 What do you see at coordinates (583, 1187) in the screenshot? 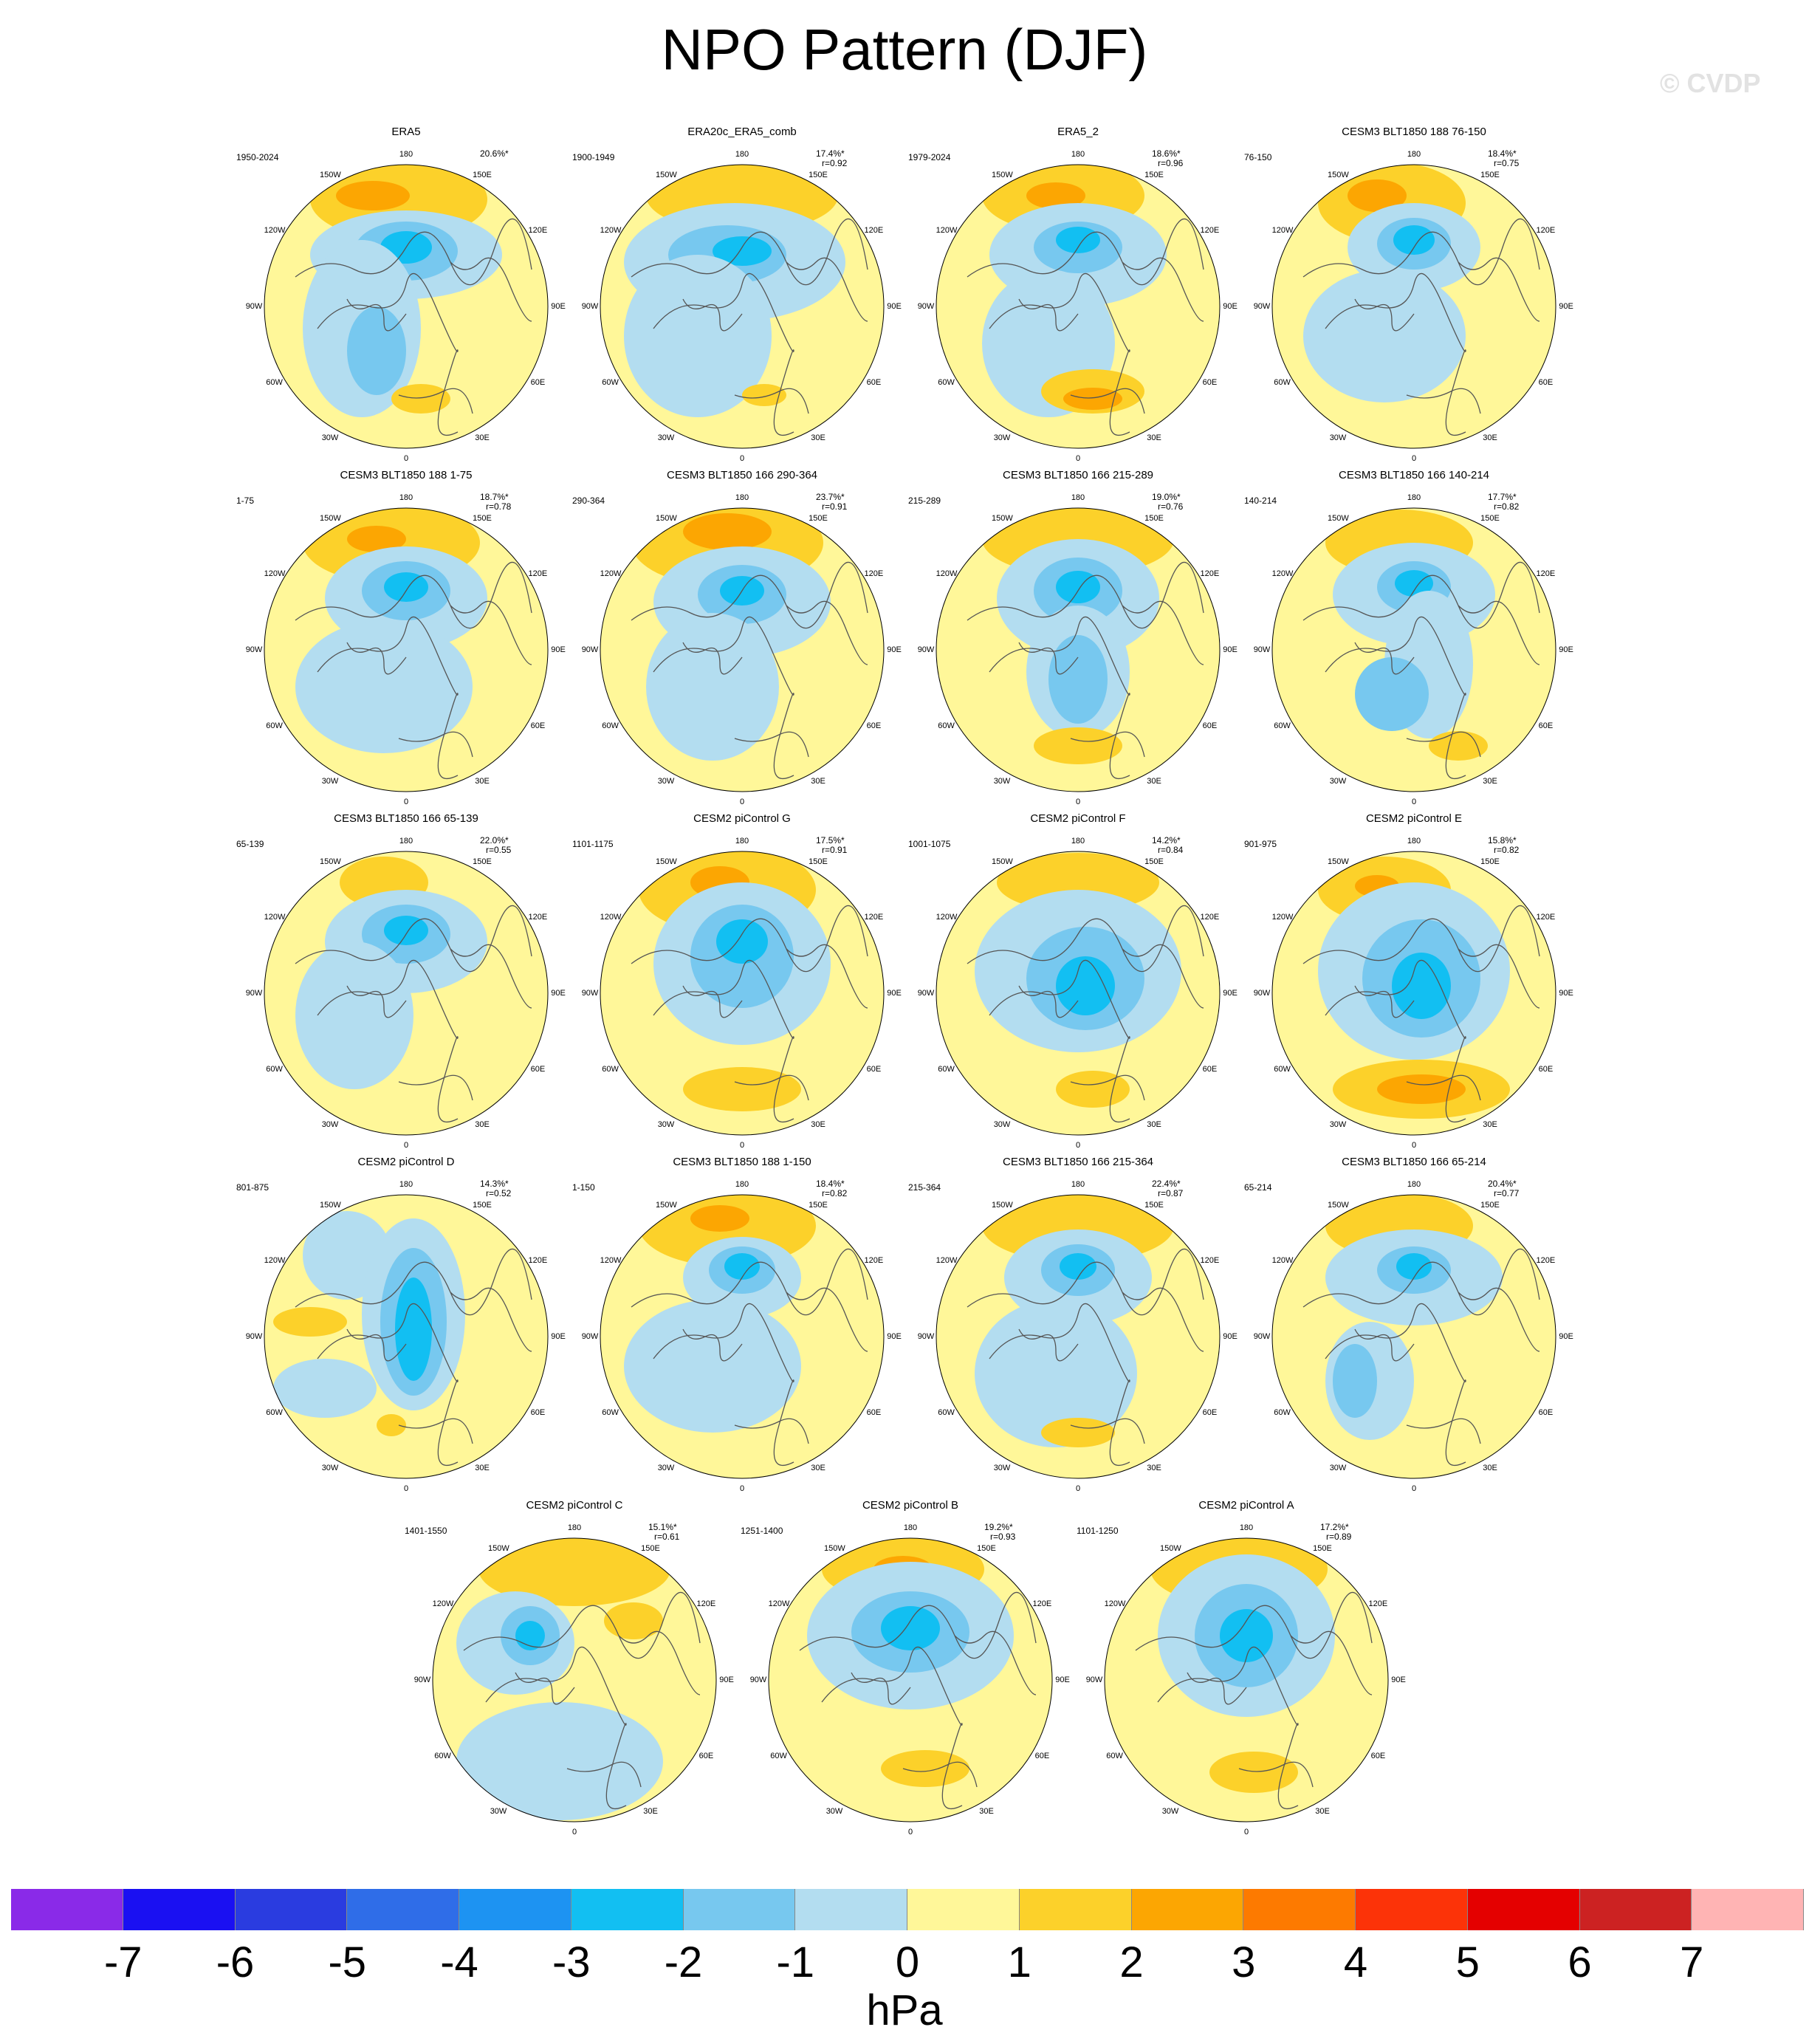
I see `panel-period: 1-150` at bounding box center [583, 1187].